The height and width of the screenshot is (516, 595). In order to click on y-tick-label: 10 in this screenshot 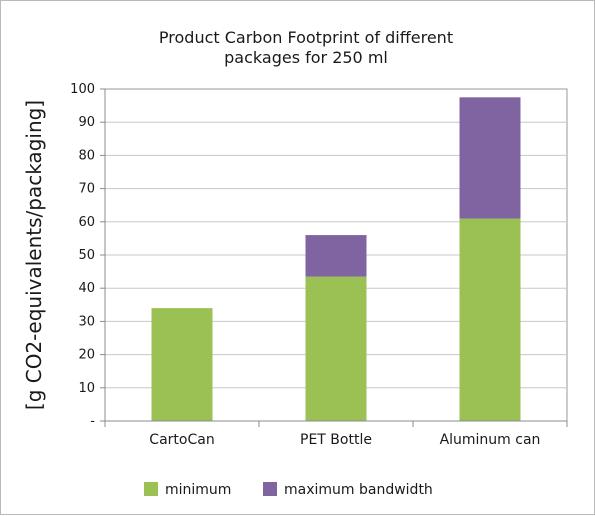, I will do `click(86, 388)`.